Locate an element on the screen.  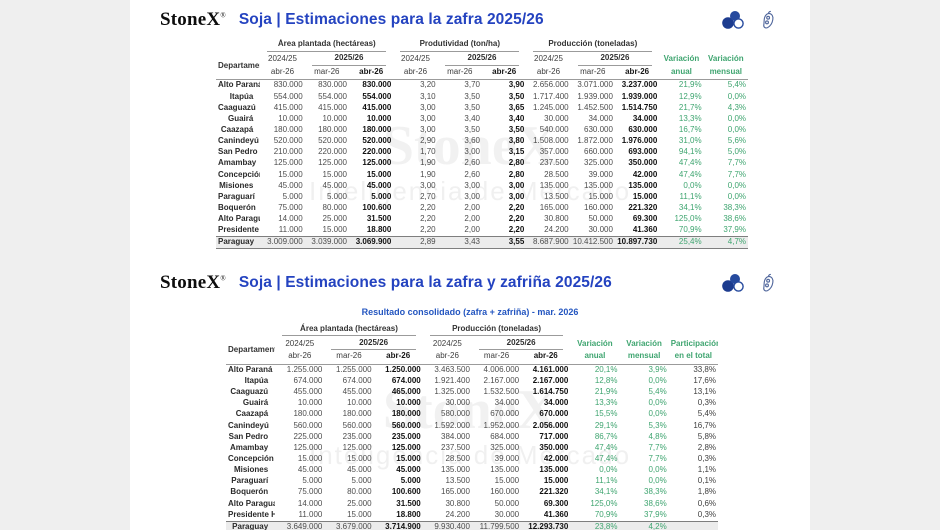
value-cell: 2.656.000 is located at coordinates (551, 85).